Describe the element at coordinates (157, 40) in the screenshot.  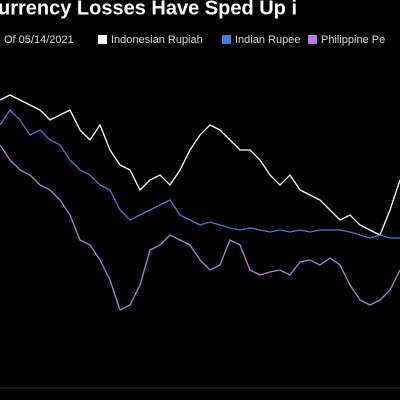
I see `legend-label: Indonesian Rupiah` at that location.